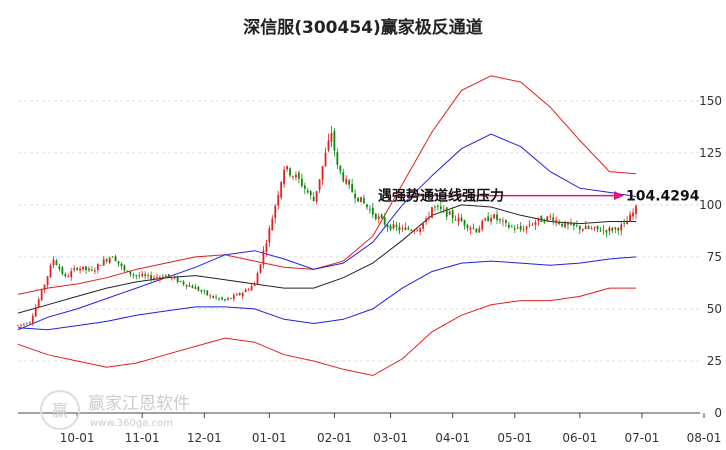 The image size is (726, 450). What do you see at coordinates (204, 438) in the screenshot?
I see `x-tick-label: 12-01` at bounding box center [204, 438].